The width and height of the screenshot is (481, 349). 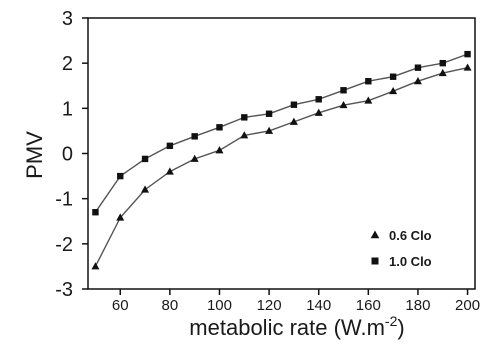 I want to click on x-tick-label: 160, so click(x=368, y=305).